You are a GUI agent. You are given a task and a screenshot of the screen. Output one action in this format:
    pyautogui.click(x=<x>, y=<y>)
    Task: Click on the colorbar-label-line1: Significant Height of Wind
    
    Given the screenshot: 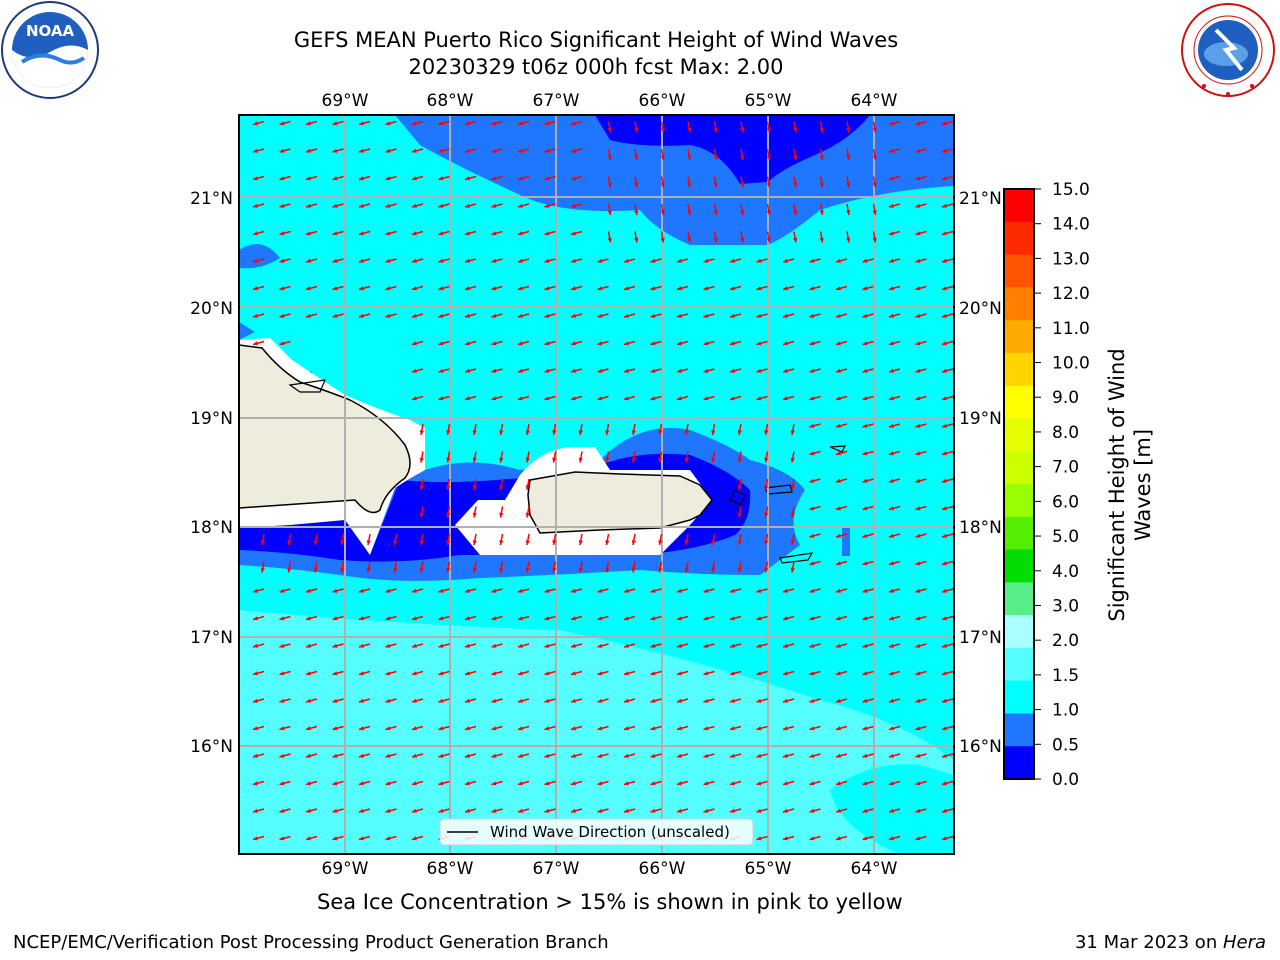 What is the action you would take?
    pyautogui.click(x=1117, y=484)
    